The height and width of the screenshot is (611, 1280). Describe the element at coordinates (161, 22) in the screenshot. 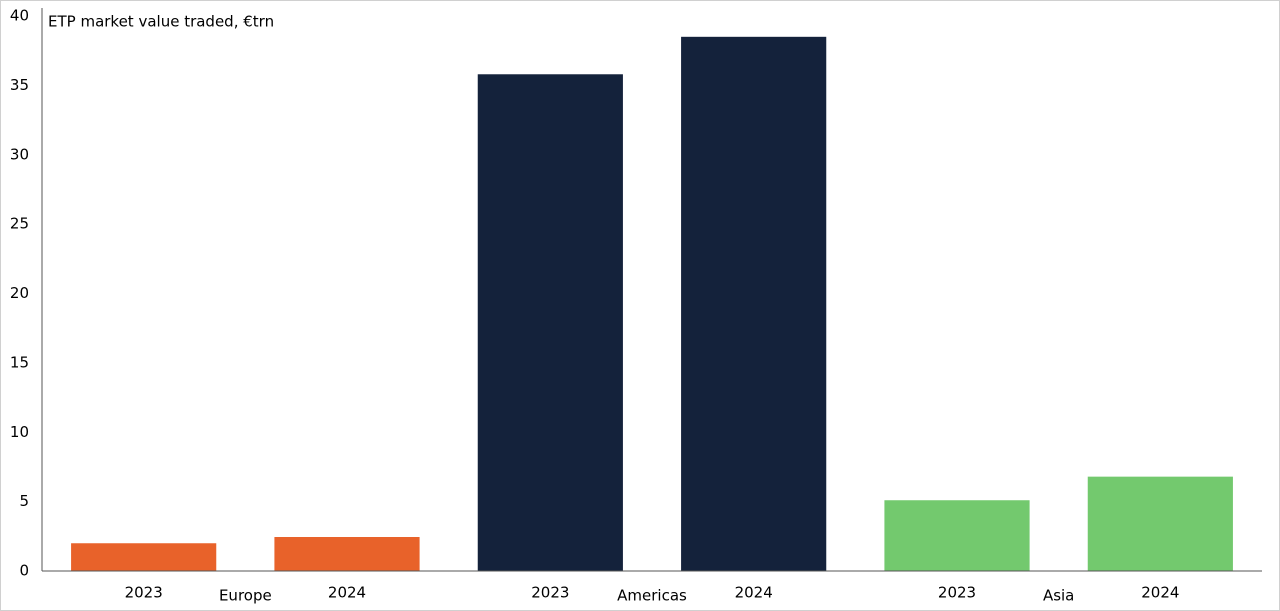

I see `chart-title: ETP market value traded, €trn` at that location.